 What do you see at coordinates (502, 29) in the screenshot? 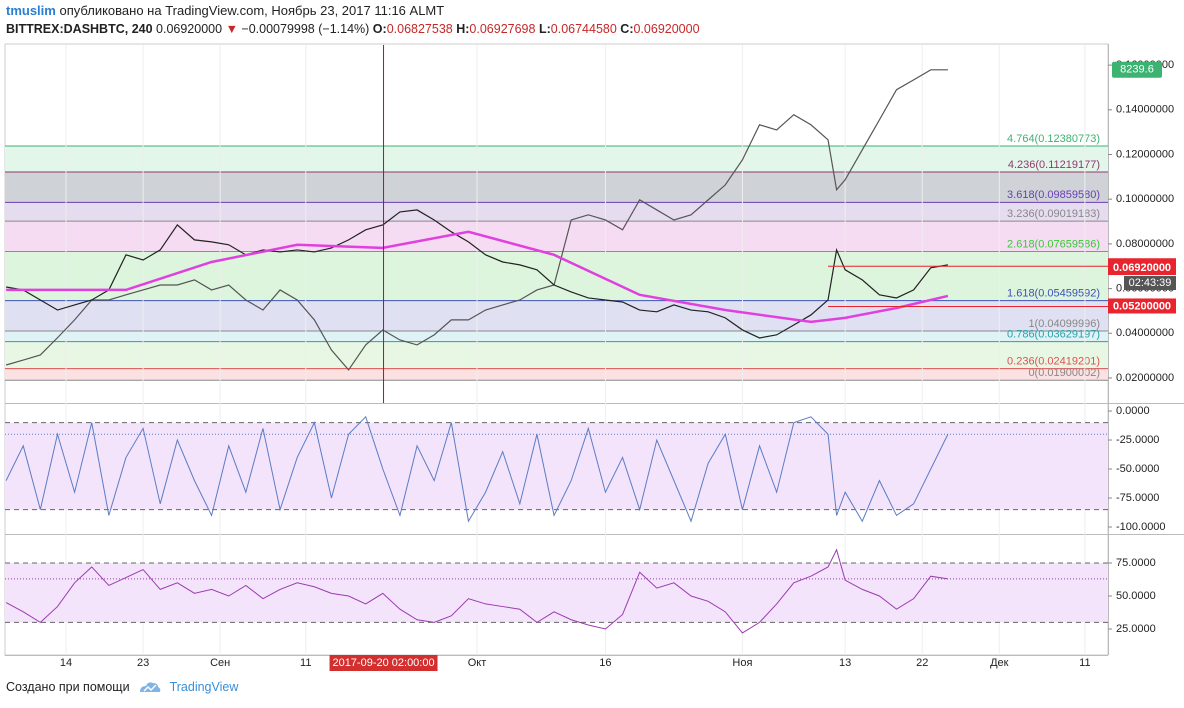
I see `high: 0.06927698` at bounding box center [502, 29].